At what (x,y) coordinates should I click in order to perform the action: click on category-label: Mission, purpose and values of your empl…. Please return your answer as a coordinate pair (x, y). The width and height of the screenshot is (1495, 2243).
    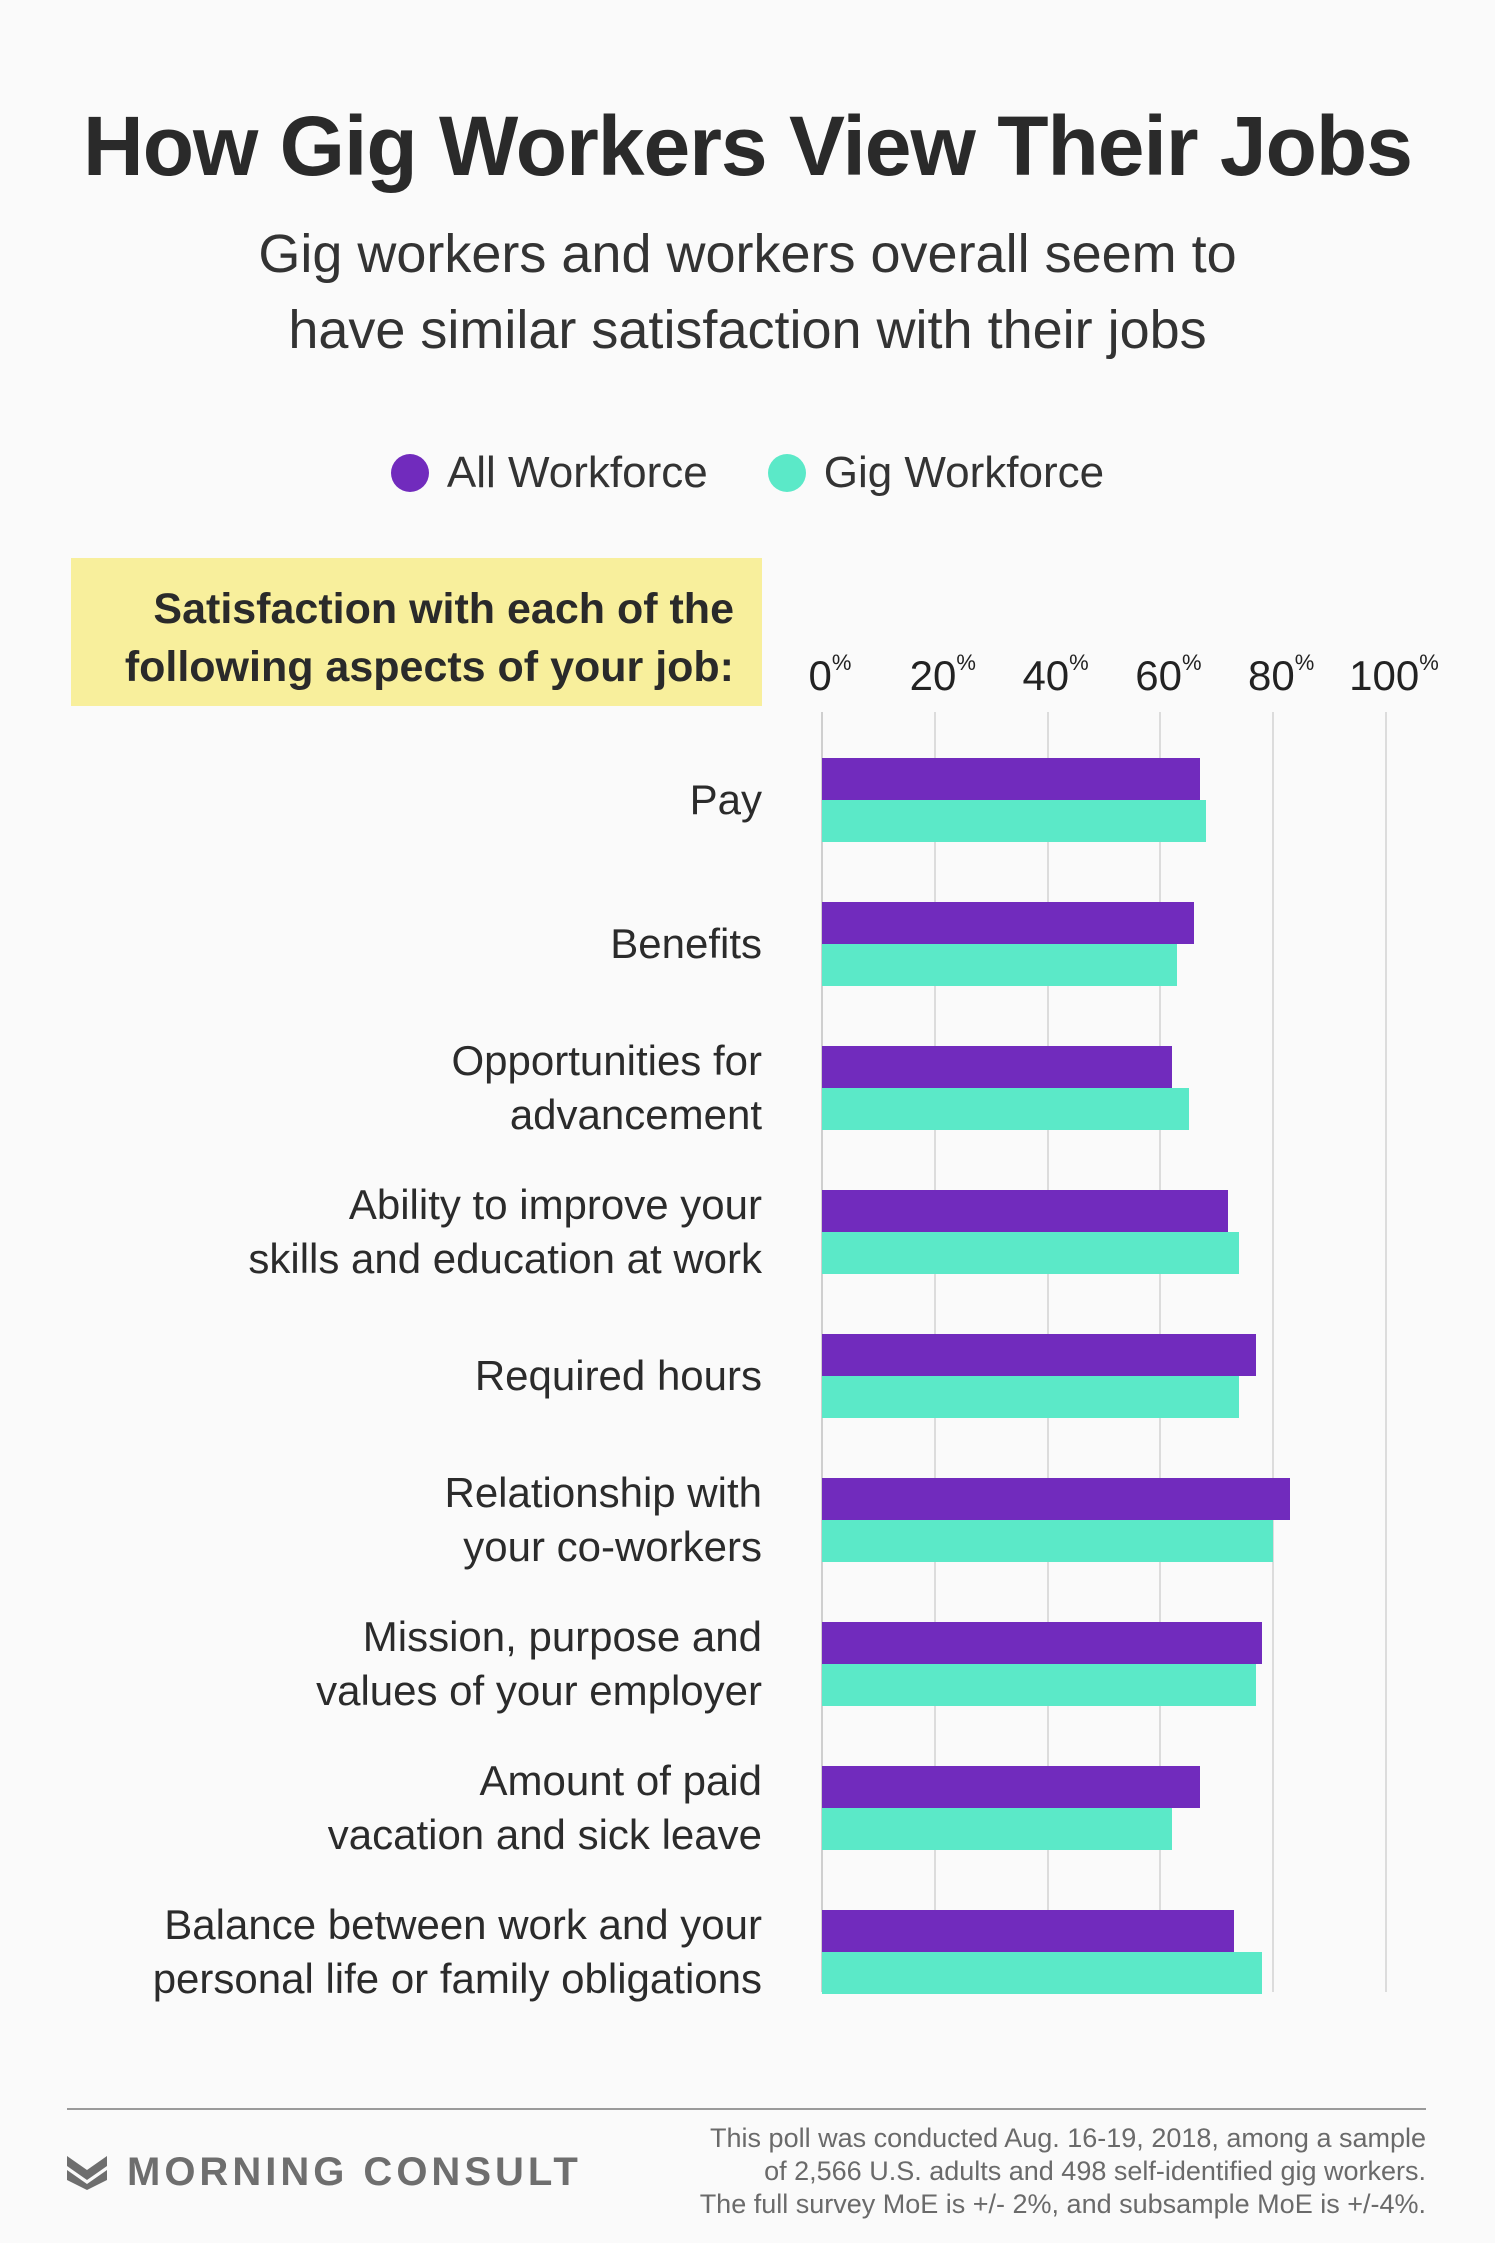
    Looking at the image, I should click on (539, 1663).